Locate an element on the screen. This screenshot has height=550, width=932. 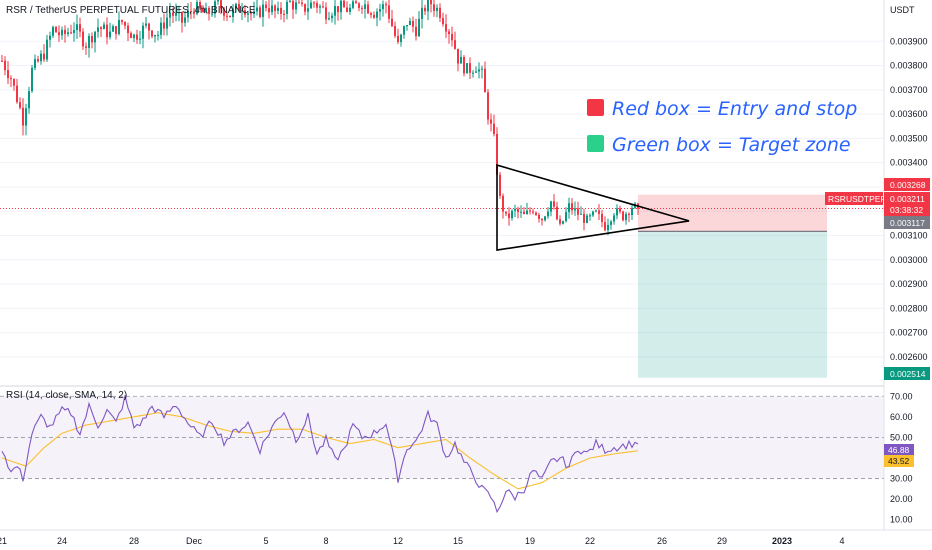
time-tick-label: 28 is located at coordinates (134, 541).